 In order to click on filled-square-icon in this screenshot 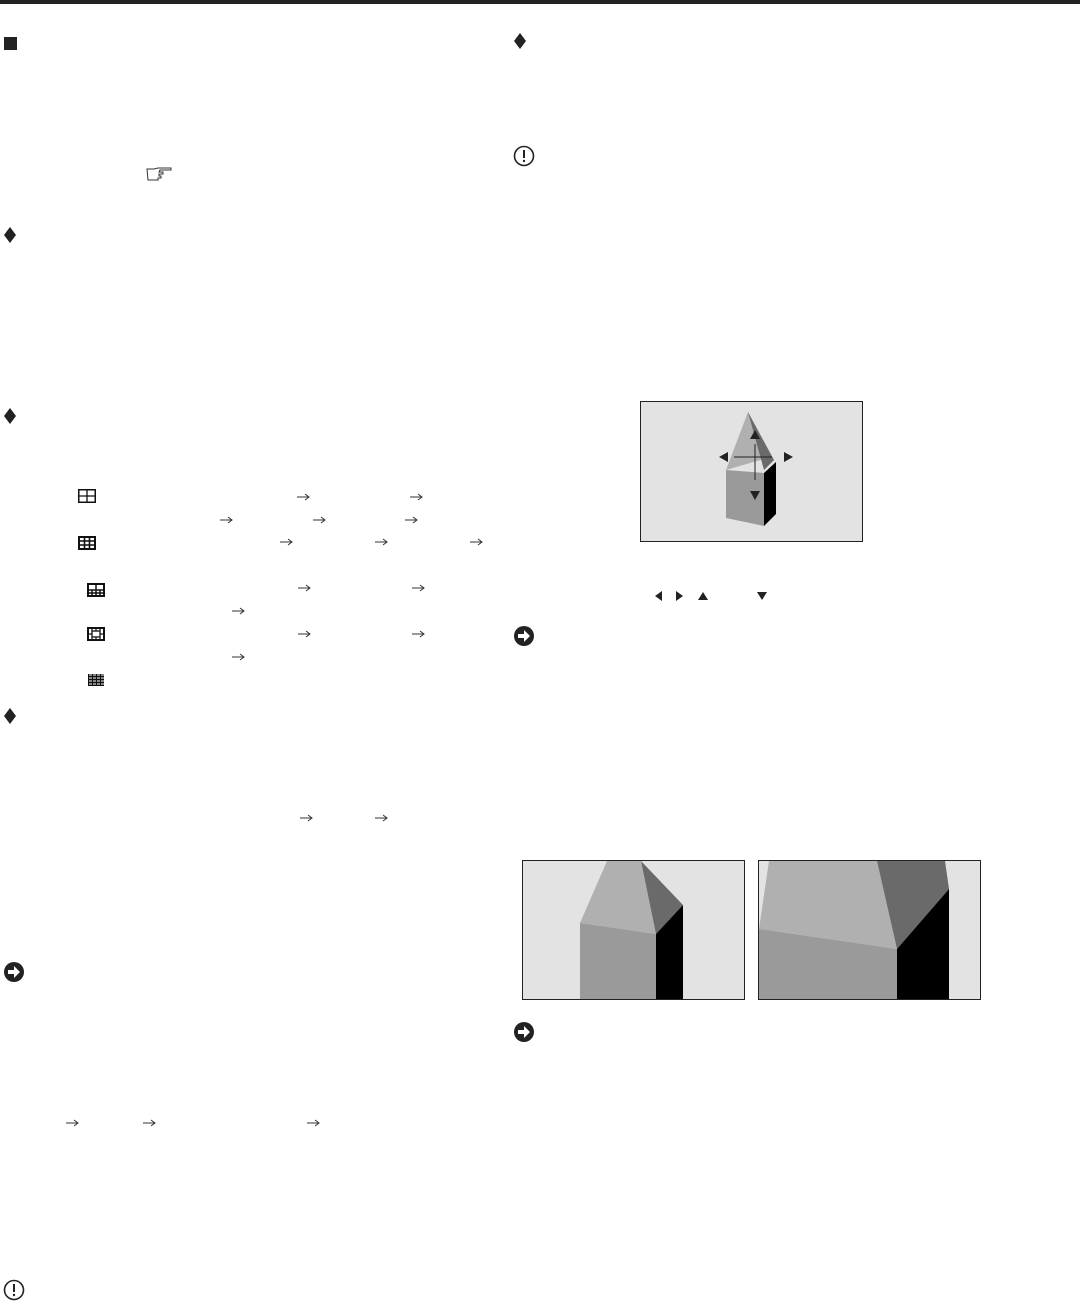, I will do `click(10, 43)`.